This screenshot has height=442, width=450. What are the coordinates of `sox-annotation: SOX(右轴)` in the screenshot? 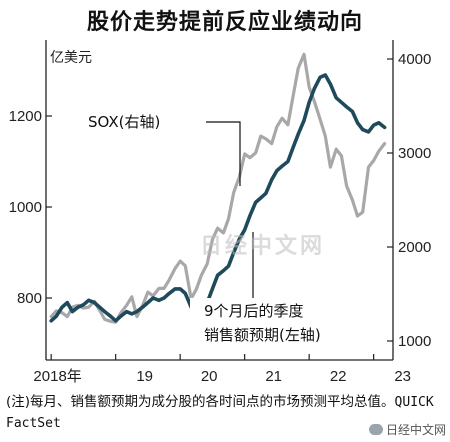 It's located at (124, 122).